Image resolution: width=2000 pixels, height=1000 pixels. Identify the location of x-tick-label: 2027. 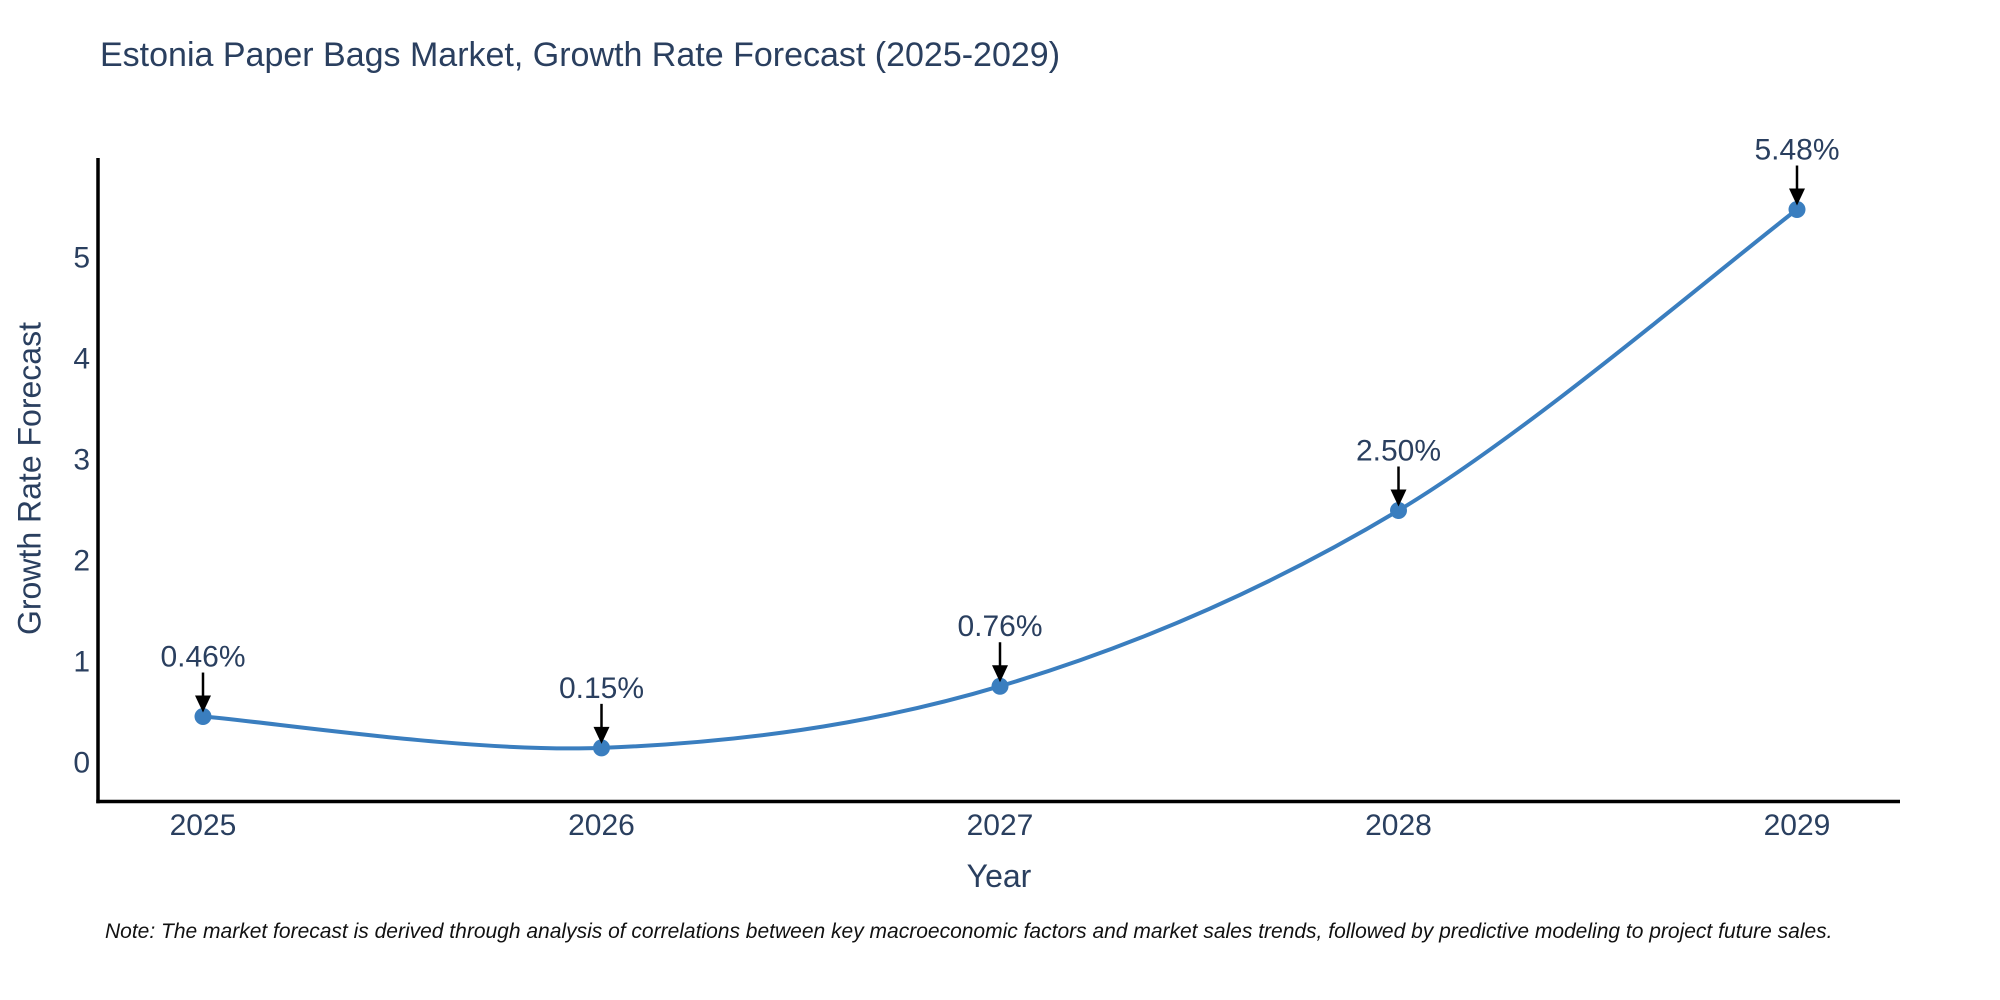
(1000, 825).